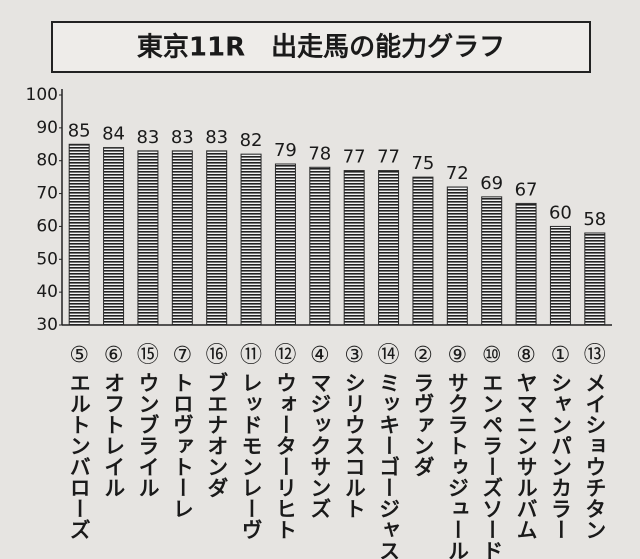  What do you see at coordinates (492, 465) in the screenshot?
I see `x-tick-label: エンペラーズソード` at bounding box center [492, 465].